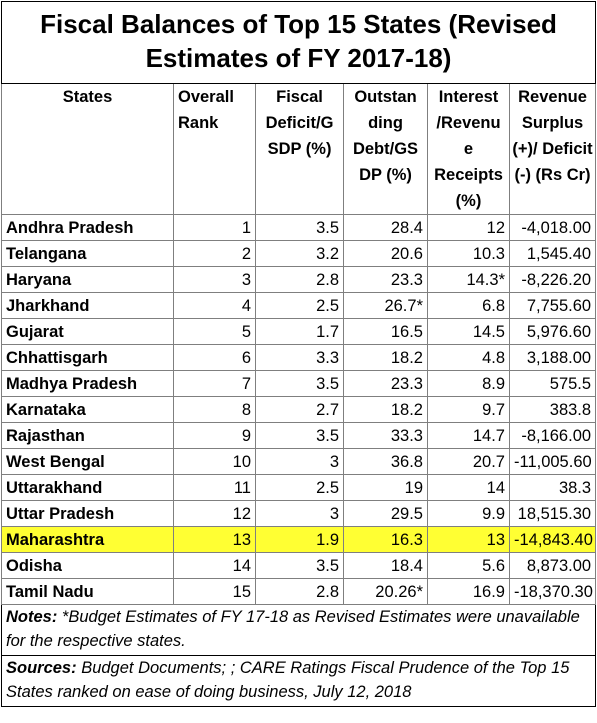 The image size is (597, 723). Describe the element at coordinates (385, 513) in the screenshot. I see `cell-outstanding-debt: 29.5` at that location.